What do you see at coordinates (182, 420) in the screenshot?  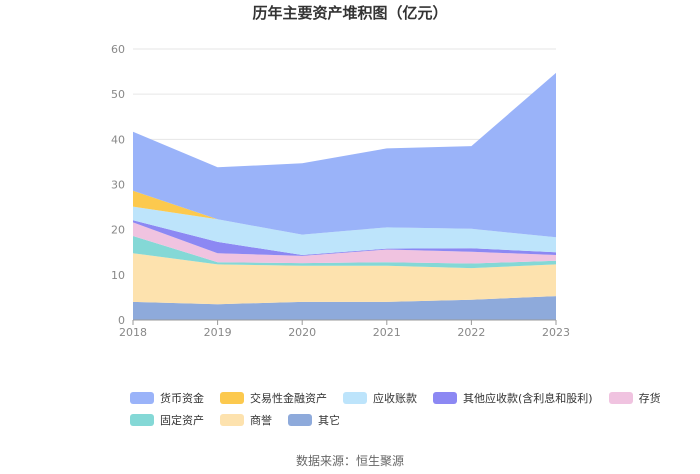 I see `legend-label: 固定资产` at bounding box center [182, 420].